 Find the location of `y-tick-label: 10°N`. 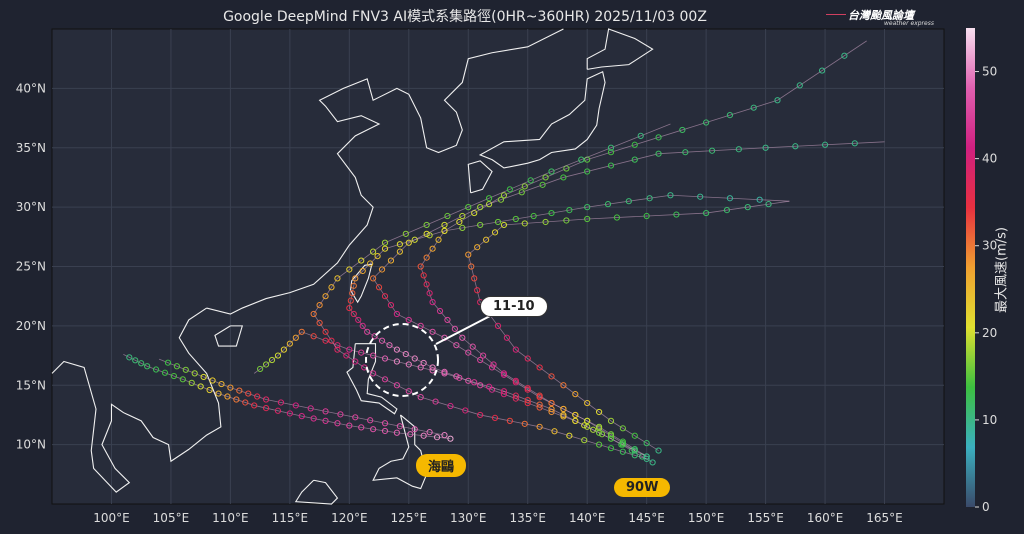

y-tick-label: 10°N is located at coordinates (31, 445).